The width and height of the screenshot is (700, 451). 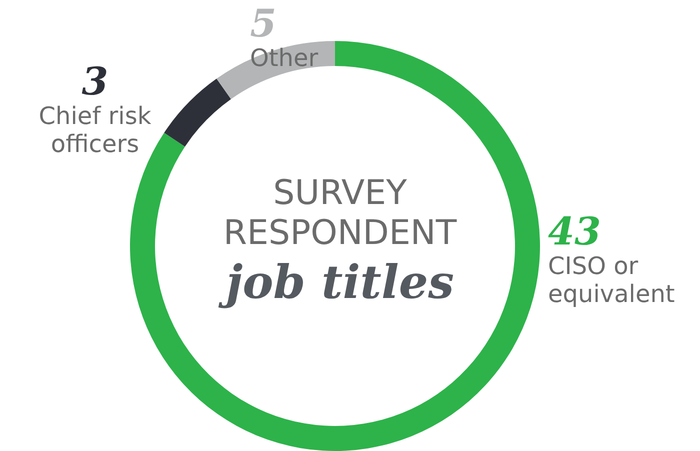 I want to click on text: job titles, so click(x=336, y=282).